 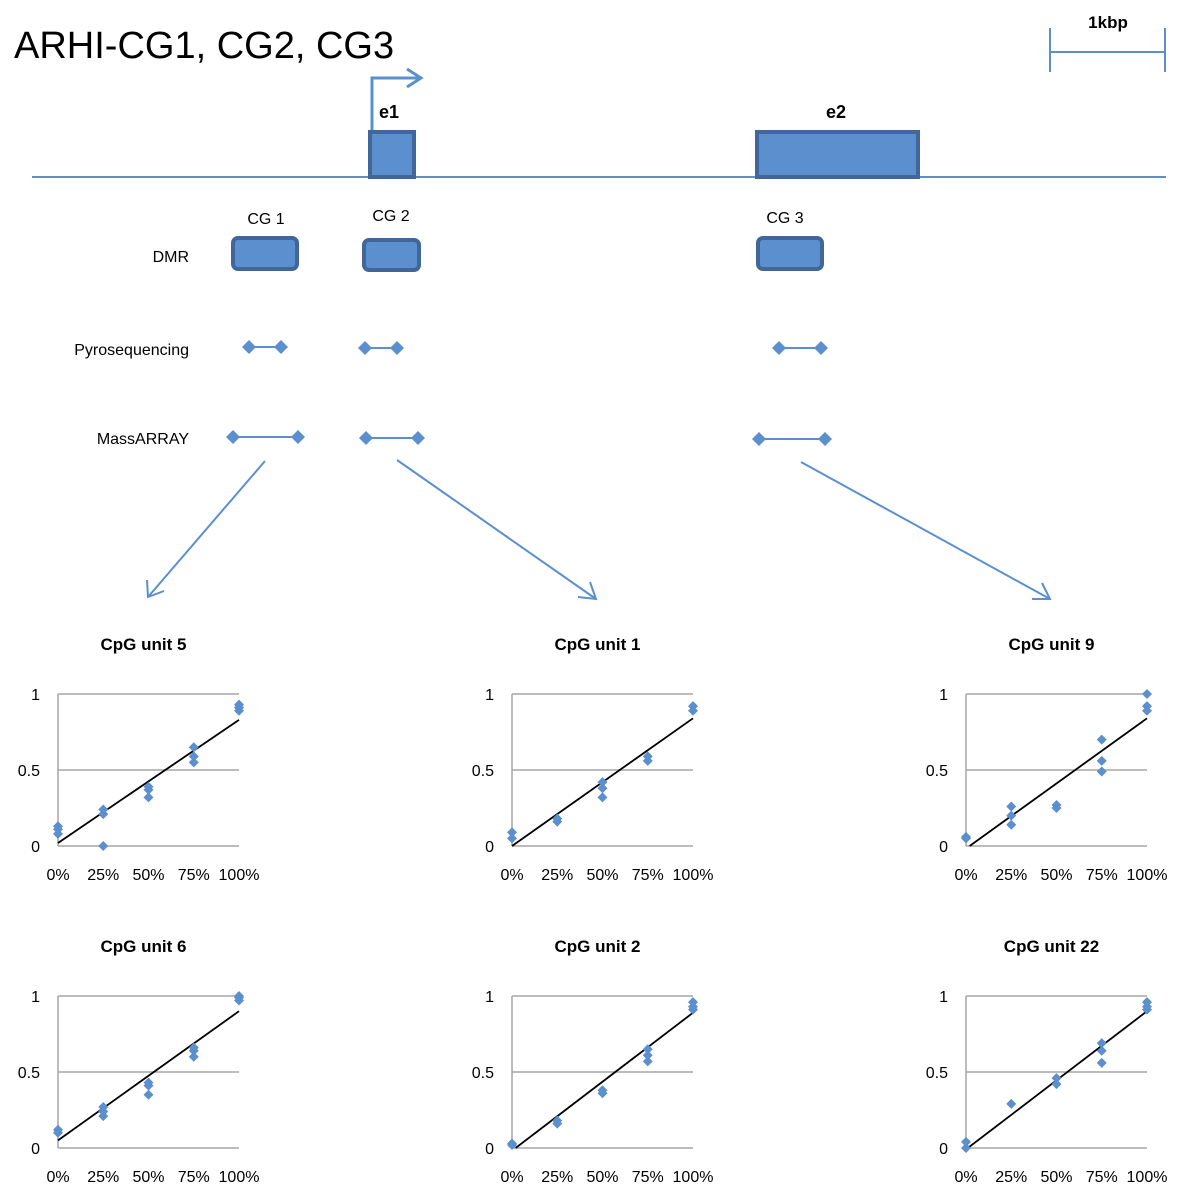 I want to click on tss-arrow-icon, so click(x=397, y=99).